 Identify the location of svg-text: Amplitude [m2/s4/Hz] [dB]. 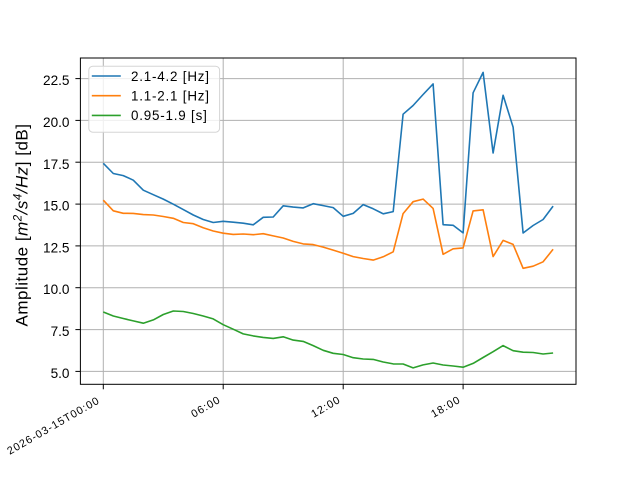
(22, 225).